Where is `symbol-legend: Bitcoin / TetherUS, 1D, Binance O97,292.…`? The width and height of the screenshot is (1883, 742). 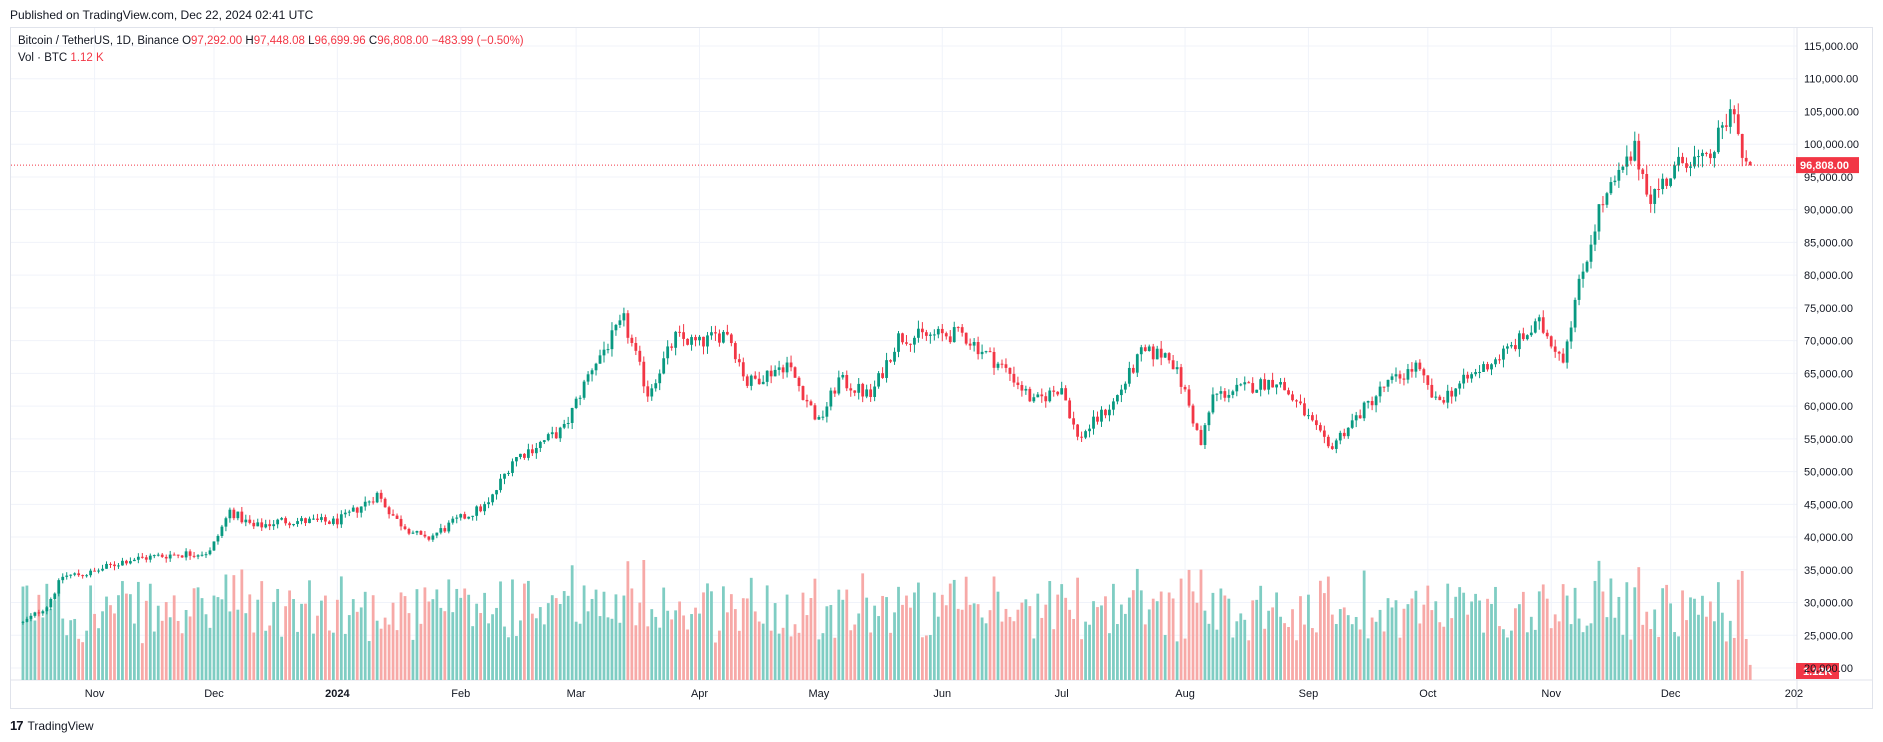 symbol-legend: Bitcoin / TetherUS, 1D, Binance O97,292.… is located at coordinates (271, 41).